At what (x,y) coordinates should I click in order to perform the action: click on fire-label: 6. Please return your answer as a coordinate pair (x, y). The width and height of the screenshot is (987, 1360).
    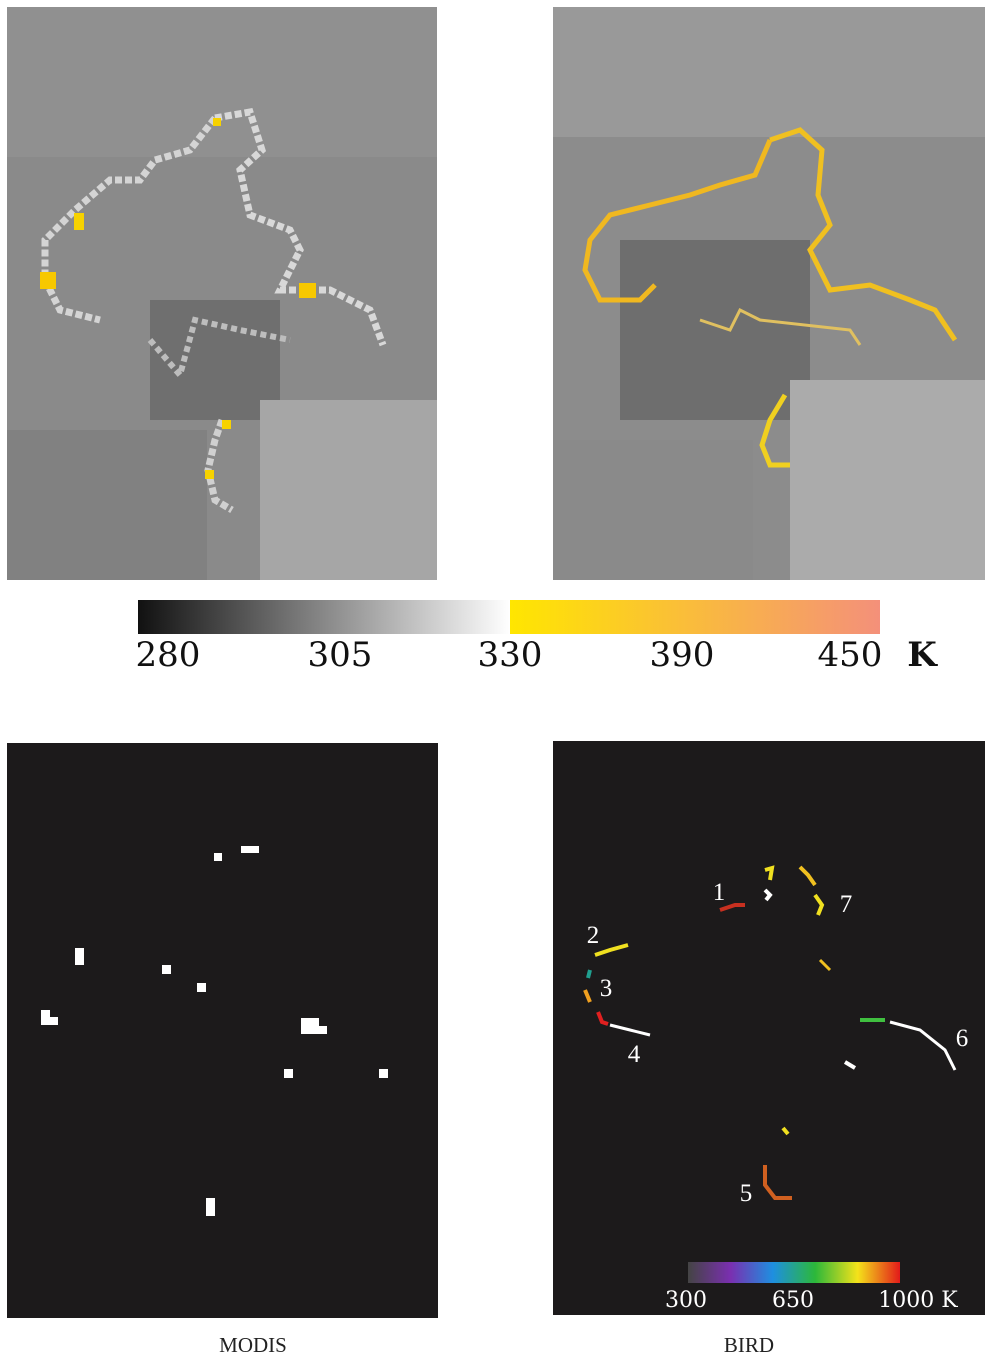
    Looking at the image, I should click on (962, 1038).